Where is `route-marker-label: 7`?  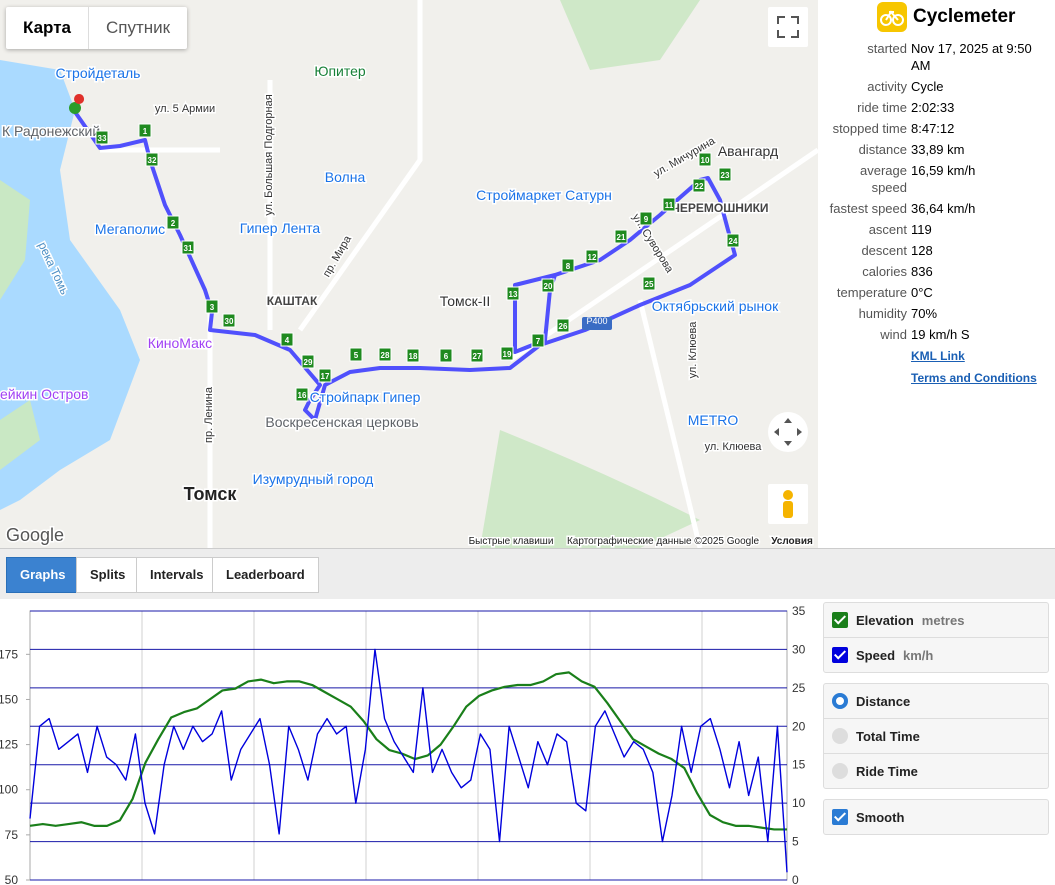
route-marker-label: 7 is located at coordinates (538, 341).